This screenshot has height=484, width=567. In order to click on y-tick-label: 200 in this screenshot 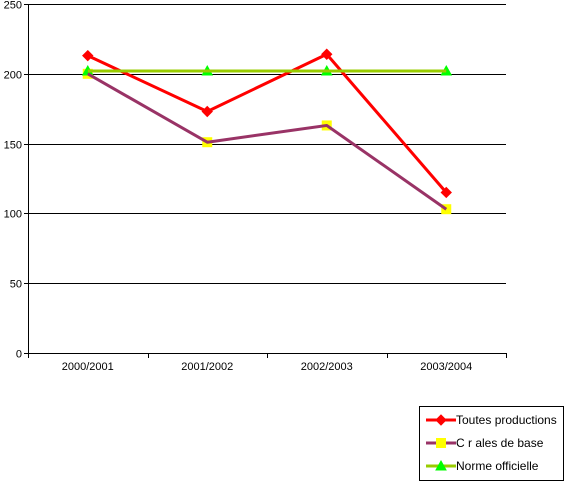, I will do `click(13, 76)`.